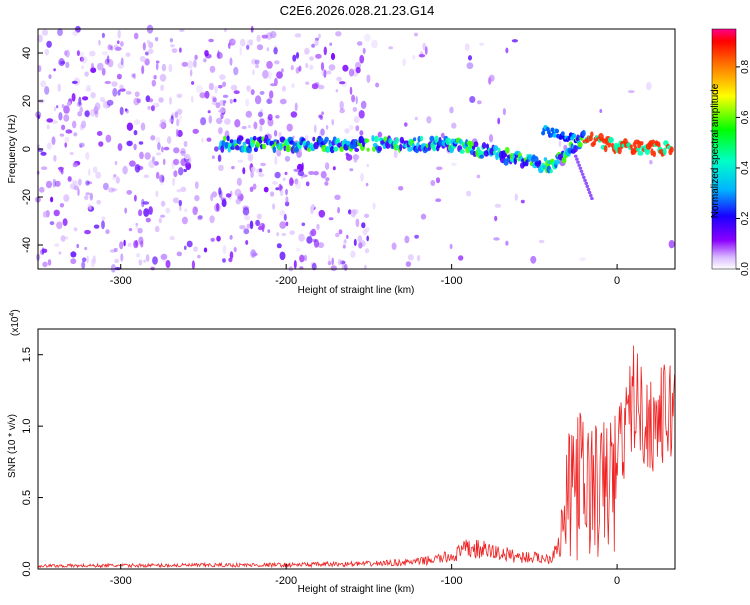  Describe the element at coordinates (745, 67) in the screenshot. I see `colorbar-tick-label: 0.8` at that location.